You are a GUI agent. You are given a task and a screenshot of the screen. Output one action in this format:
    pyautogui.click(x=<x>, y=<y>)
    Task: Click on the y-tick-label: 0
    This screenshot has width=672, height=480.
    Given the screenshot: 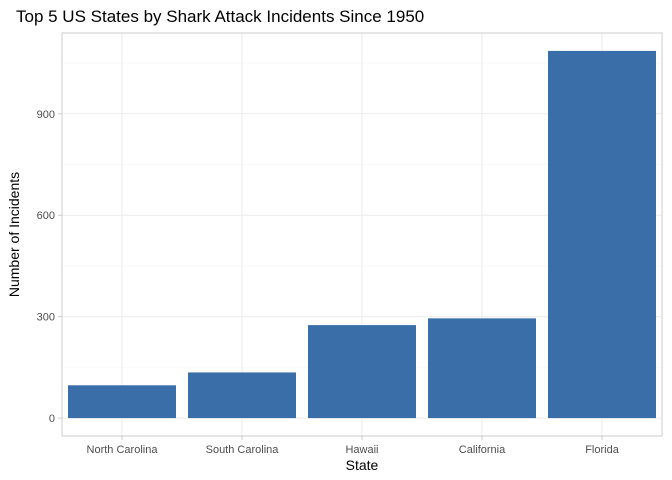 What is the action you would take?
    pyautogui.click(x=52, y=419)
    